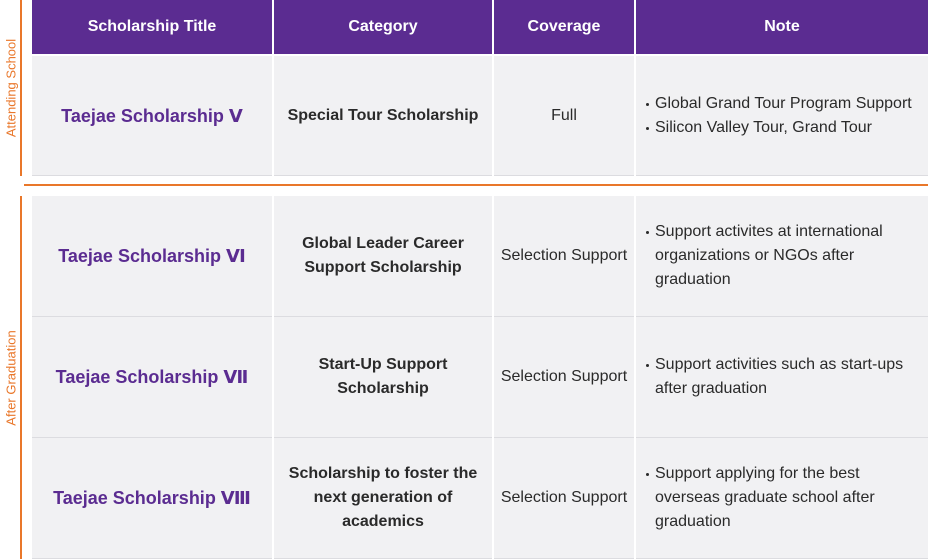 Image resolution: width=928 pixels, height=559 pixels. What do you see at coordinates (383, 27) in the screenshot?
I see `header-category: Category` at bounding box center [383, 27].